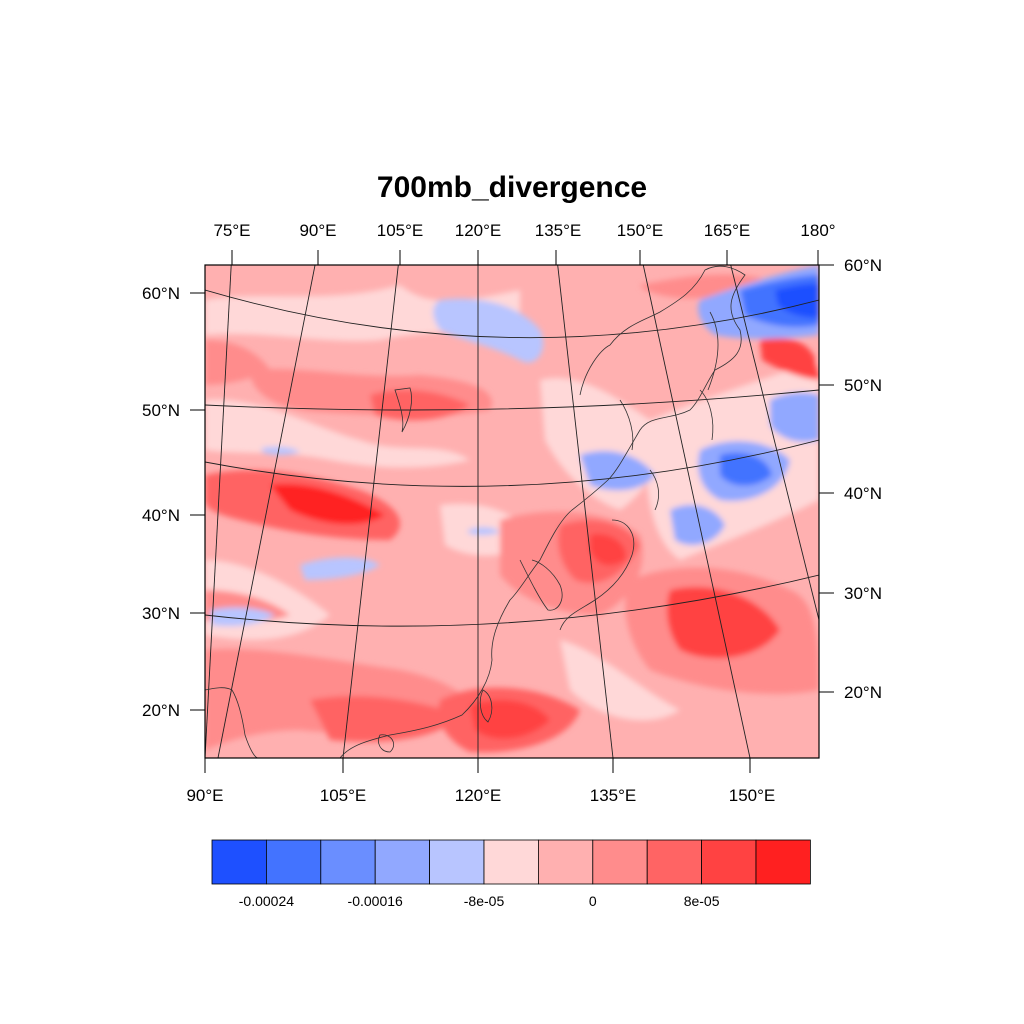 Image resolution: width=1024 pixels, height=1024 pixels. What do you see at coordinates (161, 710) in the screenshot?
I see `lat-label-left: 20°N` at bounding box center [161, 710].